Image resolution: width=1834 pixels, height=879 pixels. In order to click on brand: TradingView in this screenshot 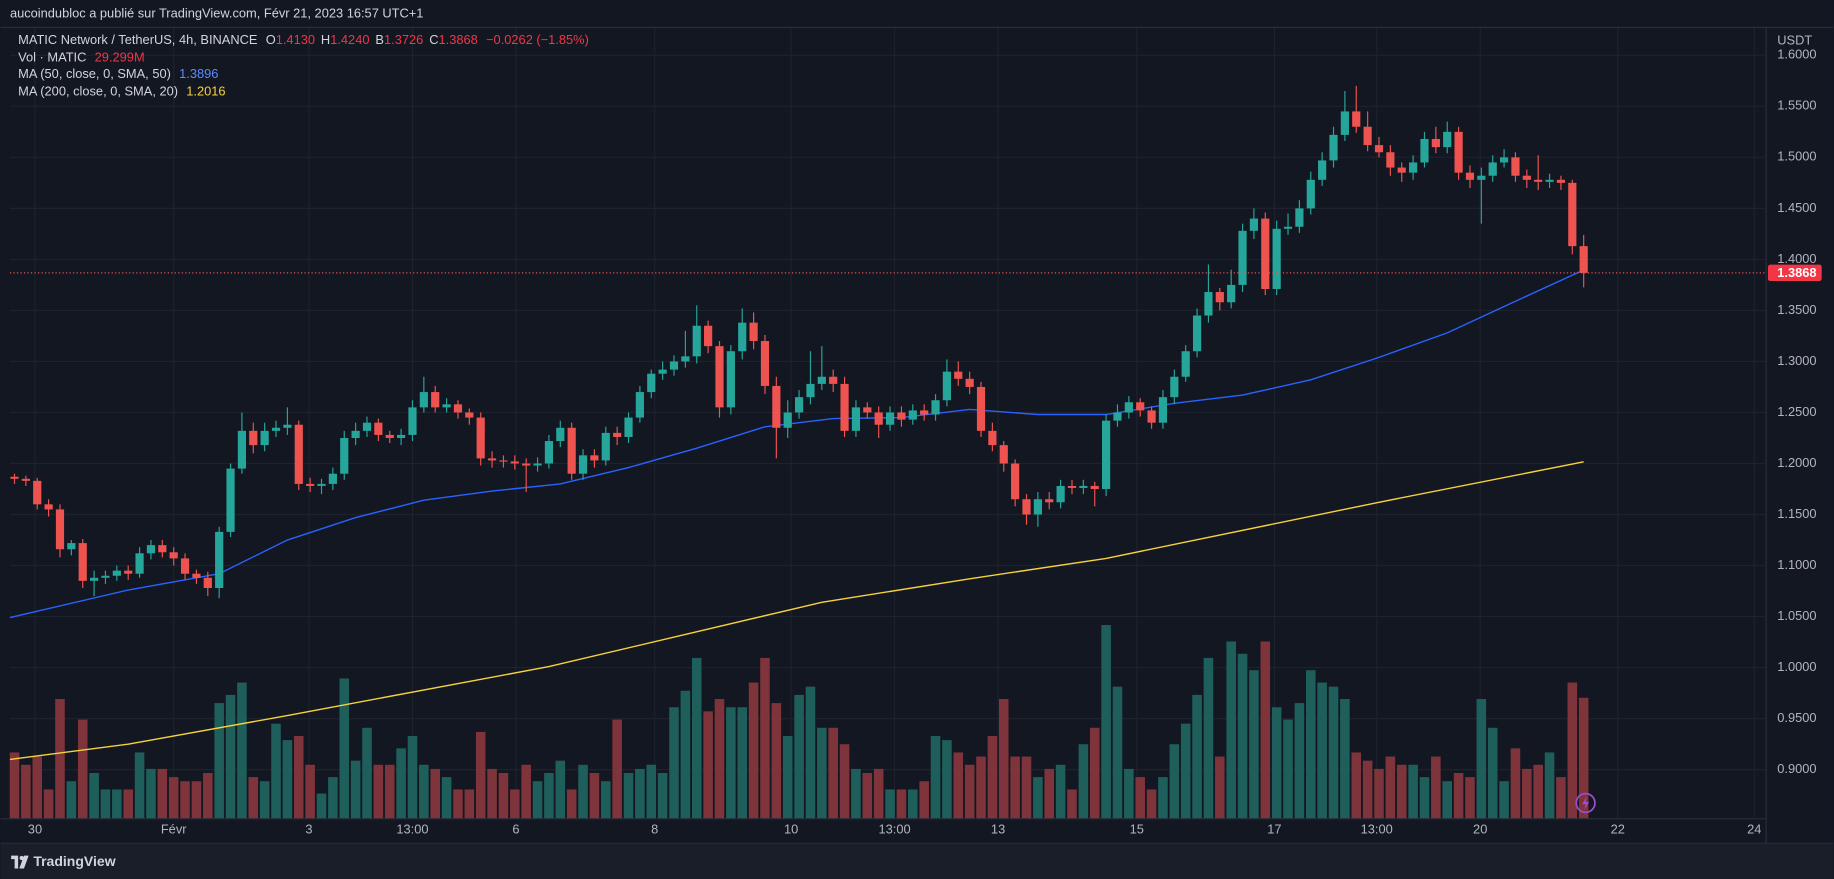, I will do `click(74, 861)`.